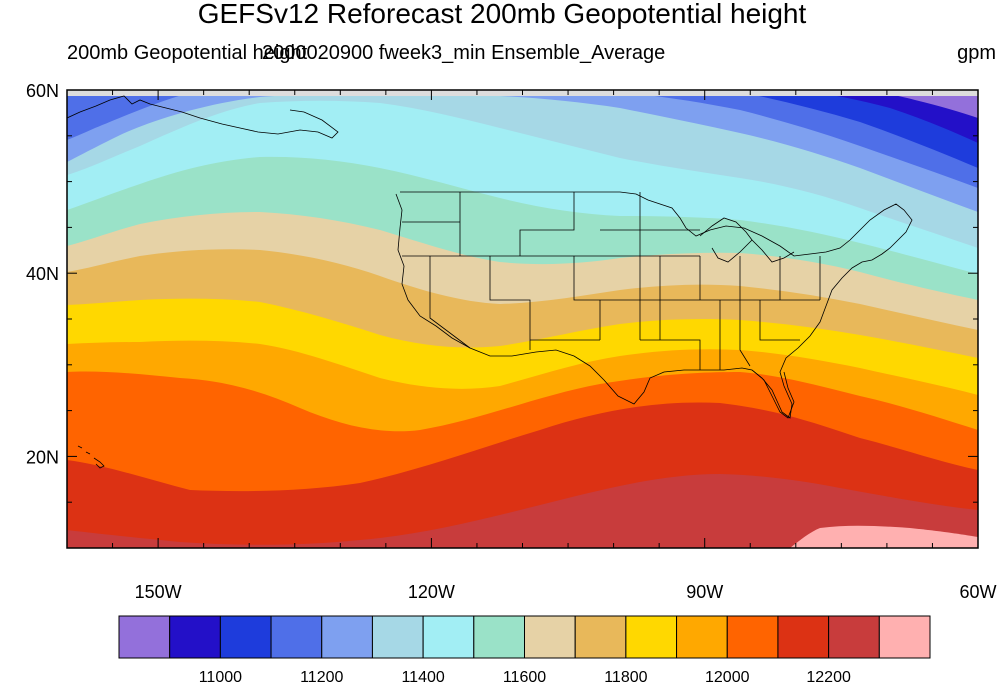 The image size is (1004, 684). I want to click on colorbar-label: 12000, so click(727, 676).